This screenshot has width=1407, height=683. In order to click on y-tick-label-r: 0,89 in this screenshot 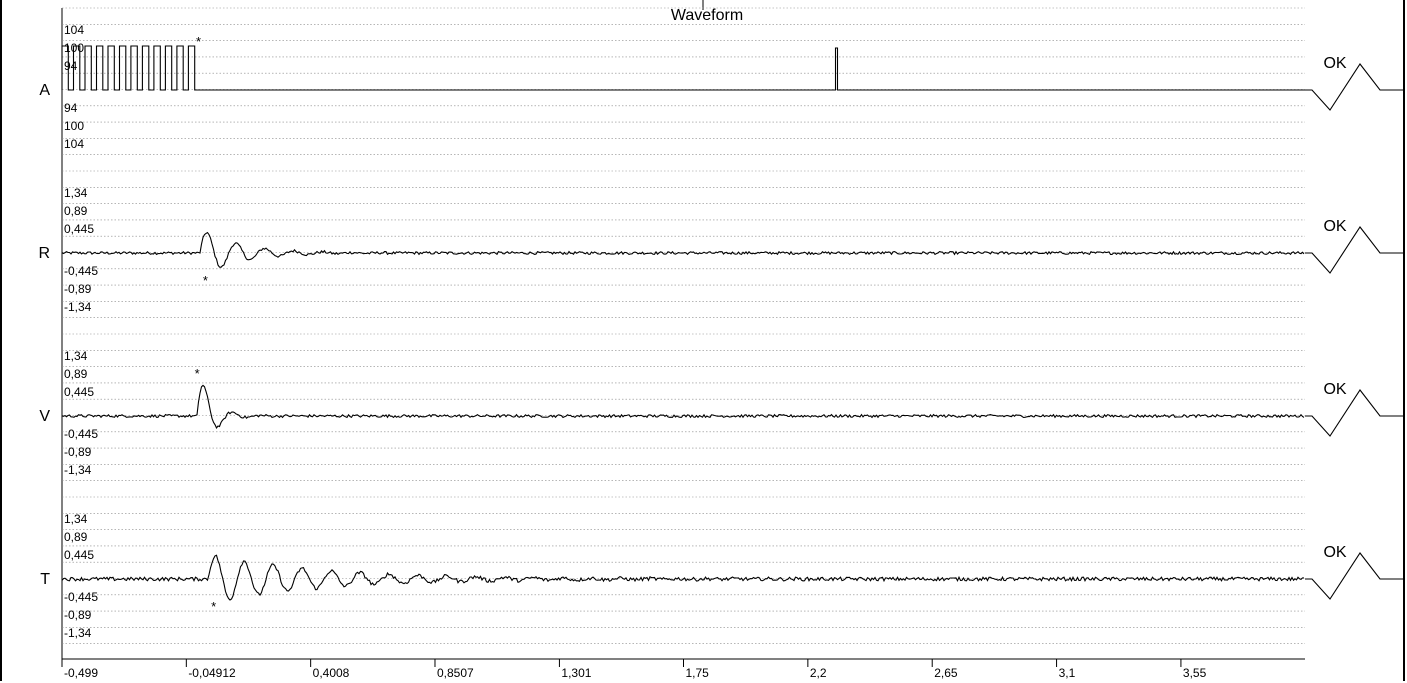, I will do `click(76, 211)`.